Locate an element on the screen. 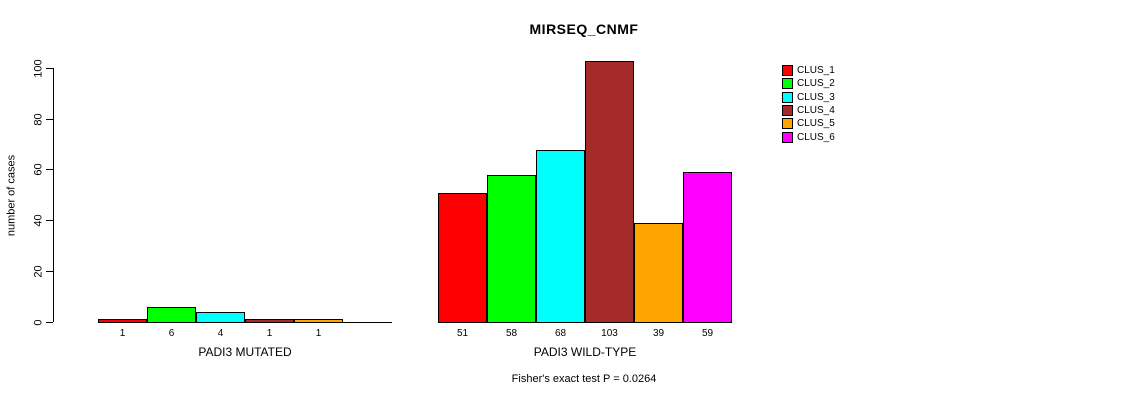 This screenshot has width=1140, height=400. legend-item: CLUS_5 is located at coordinates (808, 123).